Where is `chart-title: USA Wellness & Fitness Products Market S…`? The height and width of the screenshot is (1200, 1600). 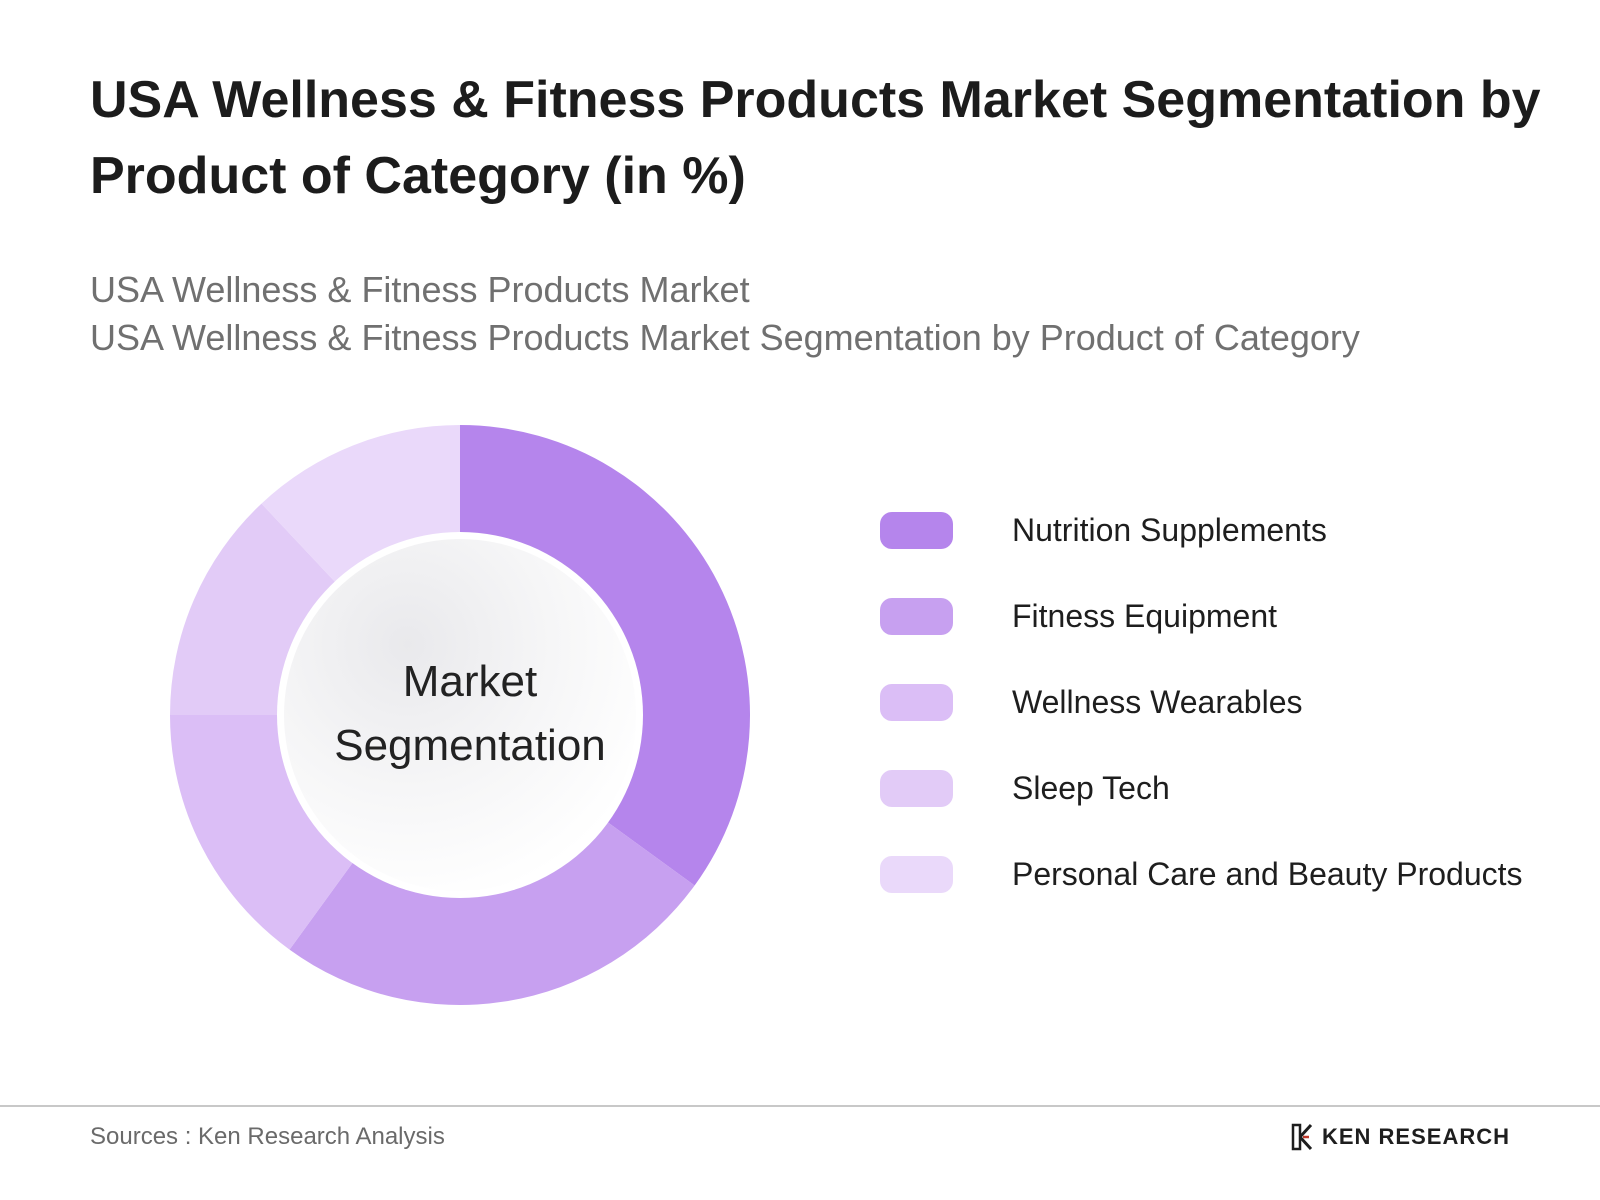
chart-title: USA Wellness & Fitness Products Market S… is located at coordinates (815, 138).